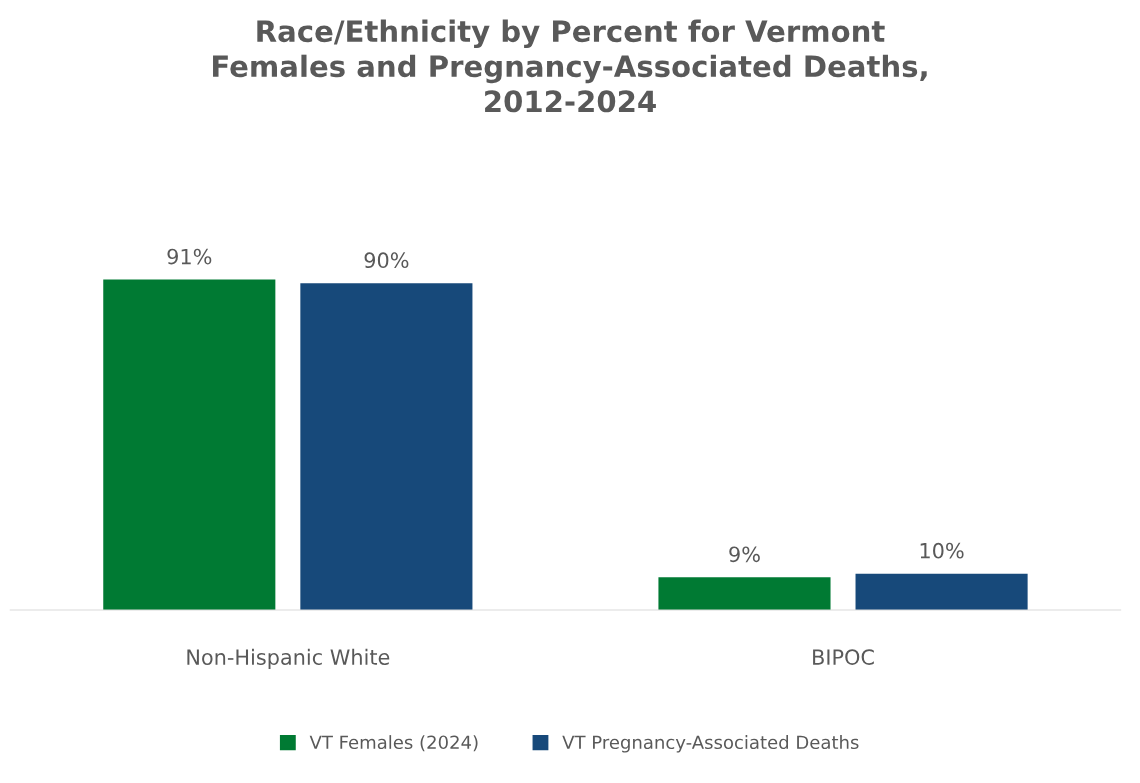 This screenshot has width=1140, height=783. What do you see at coordinates (288, 659) in the screenshot?
I see `x-tick-label: Non-Hispanic White` at bounding box center [288, 659].